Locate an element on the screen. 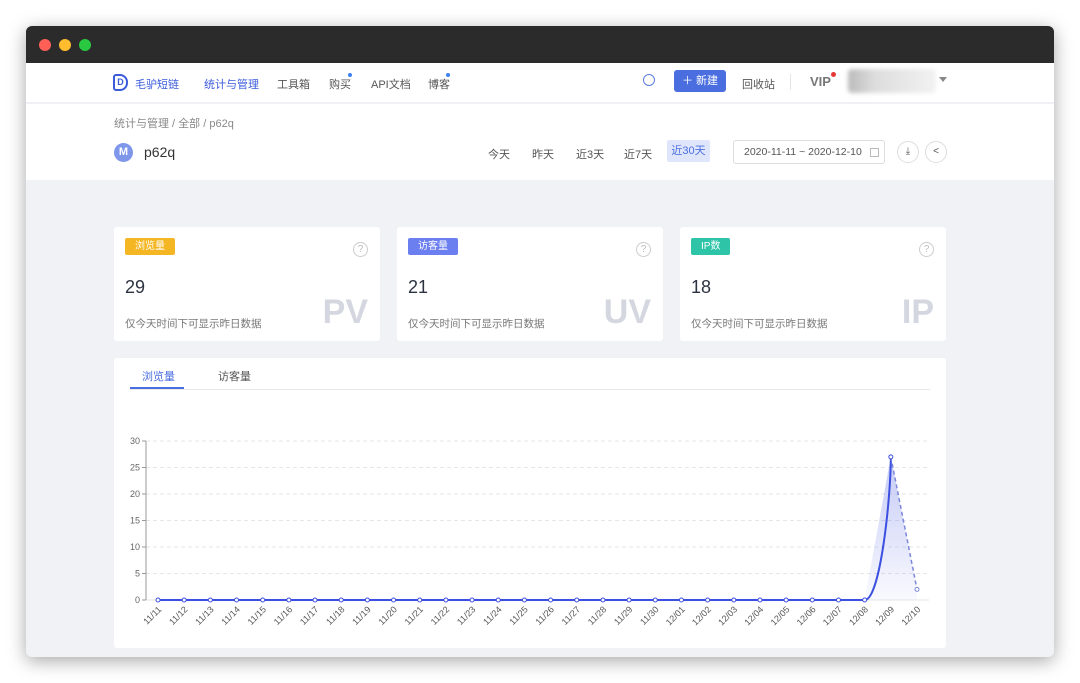 The height and width of the screenshot is (683, 1080). x-tick-label: 12/05 is located at coordinates (780, 615).